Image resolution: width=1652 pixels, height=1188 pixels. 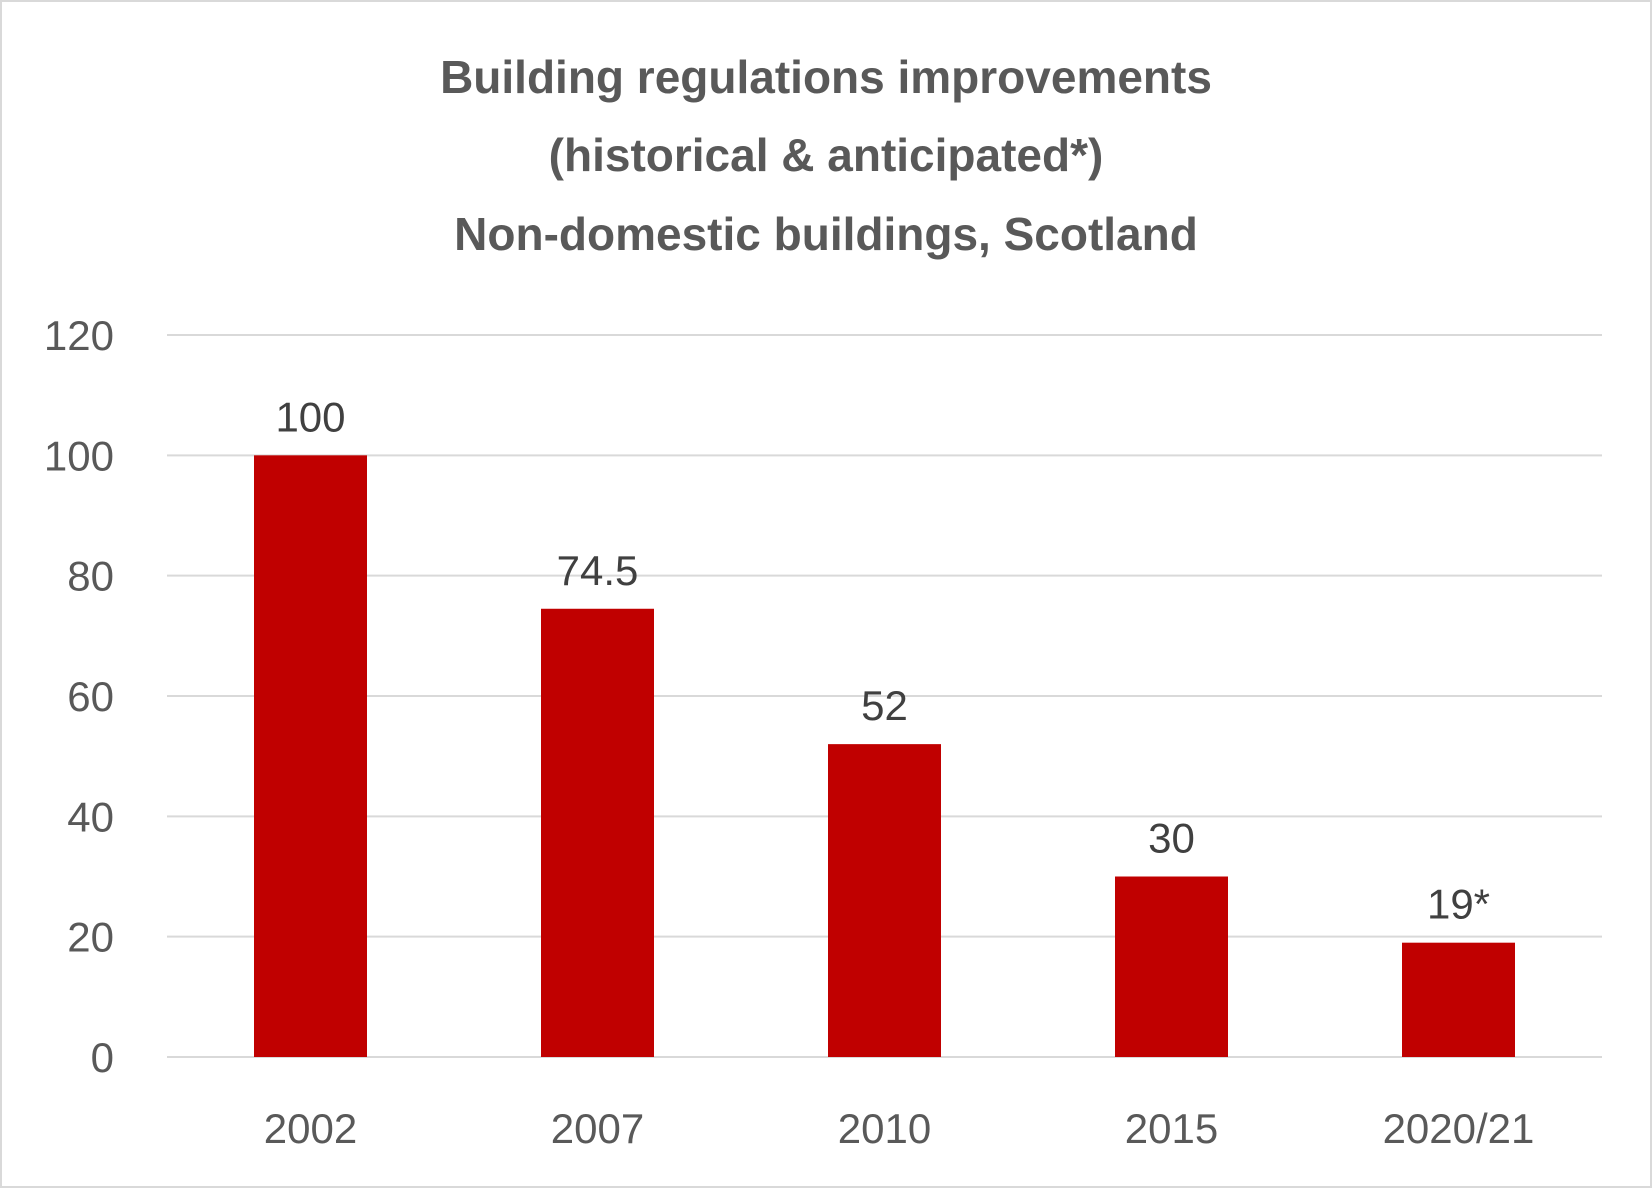 What do you see at coordinates (90, 576) in the screenshot?
I see `y-tick-label: 80` at bounding box center [90, 576].